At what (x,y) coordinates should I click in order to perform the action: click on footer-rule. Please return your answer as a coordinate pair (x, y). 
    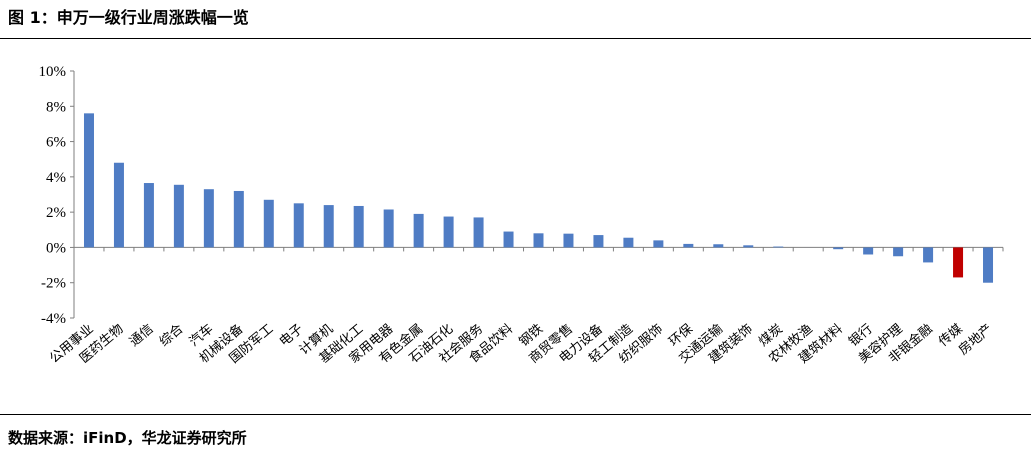
    Looking at the image, I should click on (515, 414).